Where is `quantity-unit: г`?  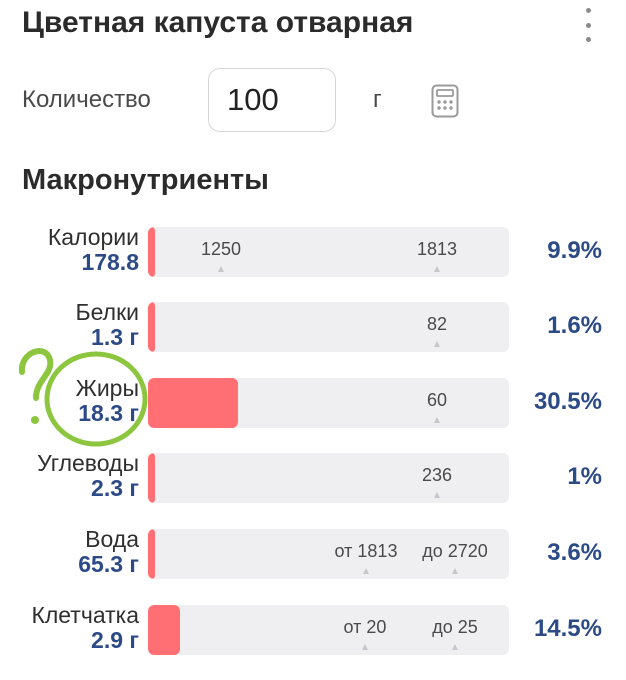
quantity-unit: г is located at coordinates (377, 99).